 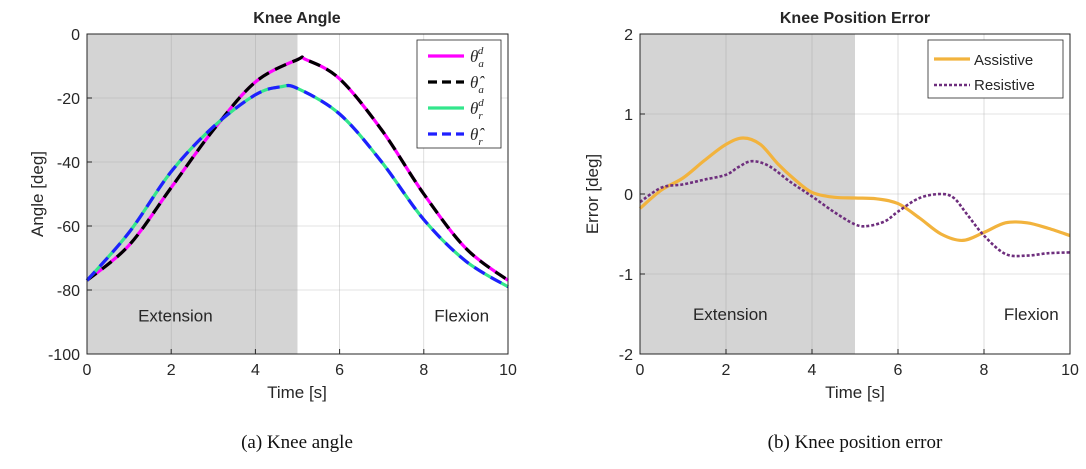 I want to click on chart-title: Knee Angle, so click(x=297, y=18).